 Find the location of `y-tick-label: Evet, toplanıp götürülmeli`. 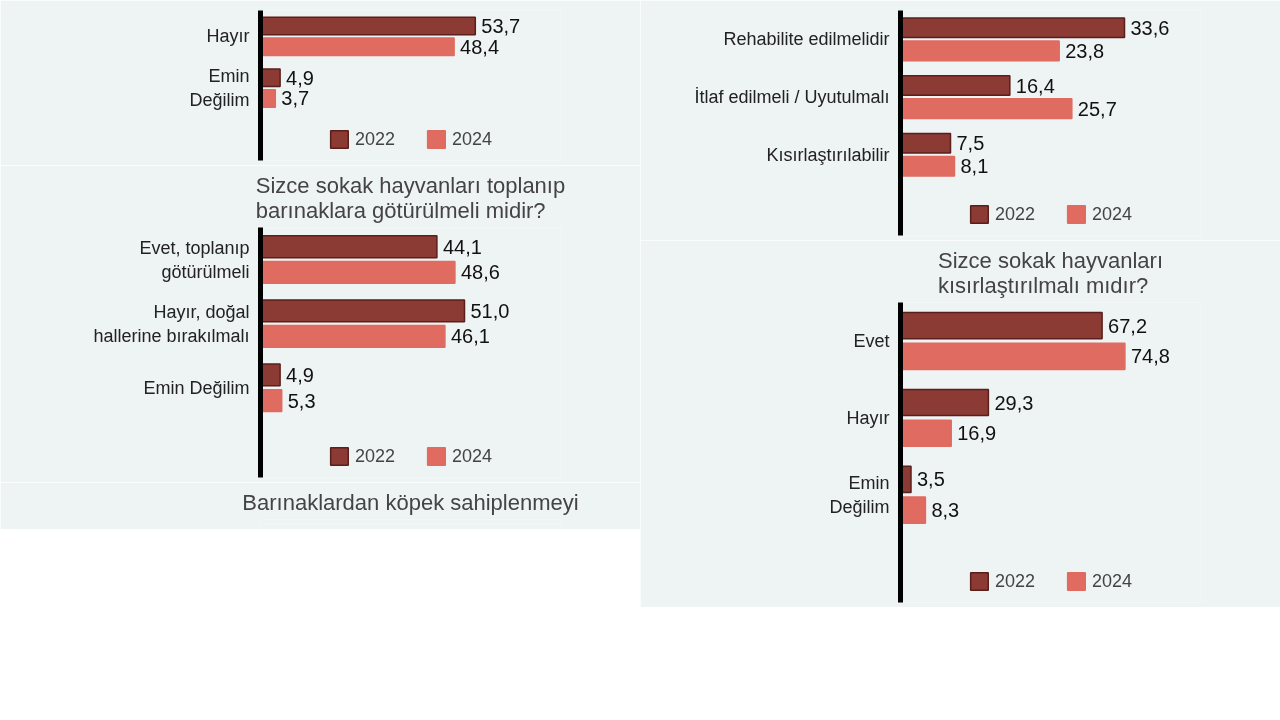

y-tick-label: Evet, toplanıp götürülmeli is located at coordinates (194, 259).